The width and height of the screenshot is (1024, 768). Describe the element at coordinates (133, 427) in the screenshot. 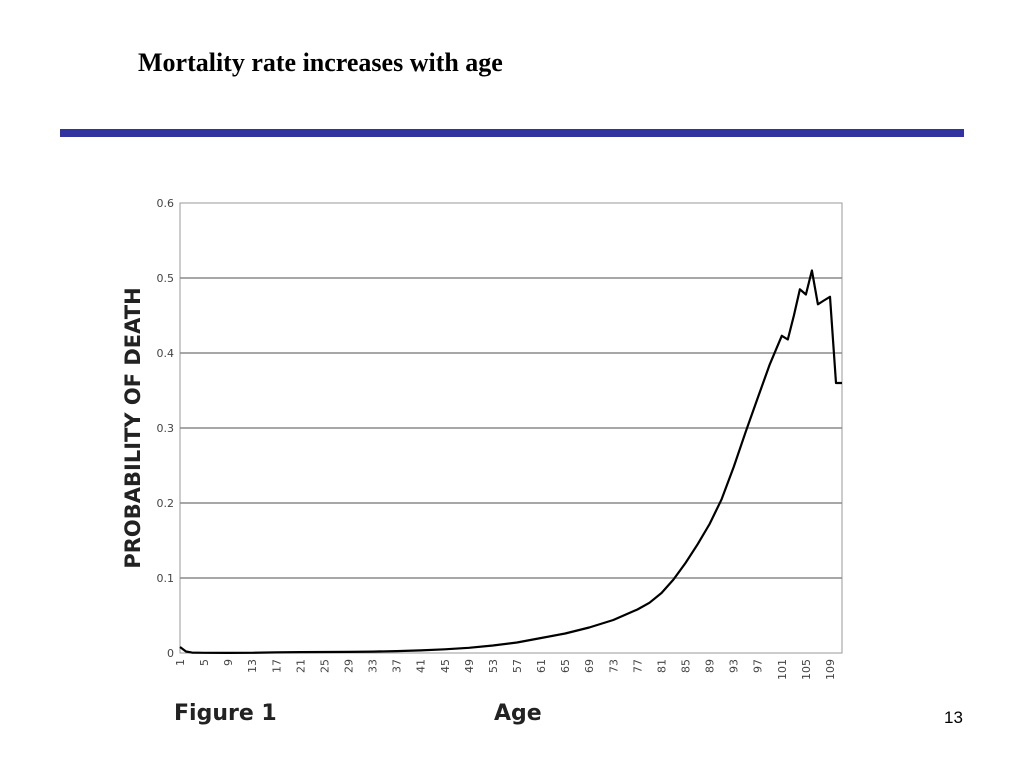

I see `y-axis-label: PROBABILITY OF DEATH` at that location.